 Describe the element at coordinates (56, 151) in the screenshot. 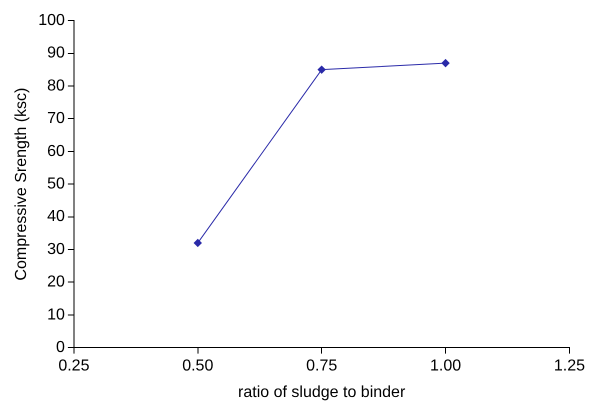

I see `y-tick-label: 60` at that location.